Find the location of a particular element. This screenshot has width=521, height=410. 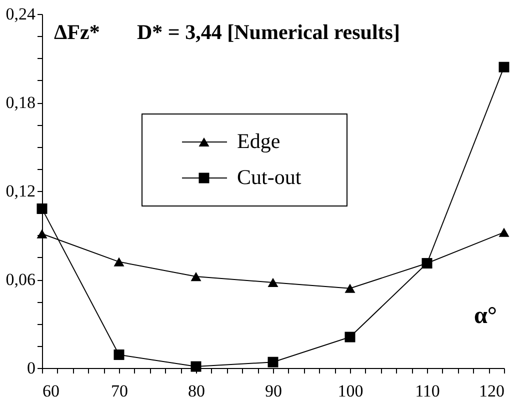

x-tick-label: 70 is located at coordinates (119, 391).